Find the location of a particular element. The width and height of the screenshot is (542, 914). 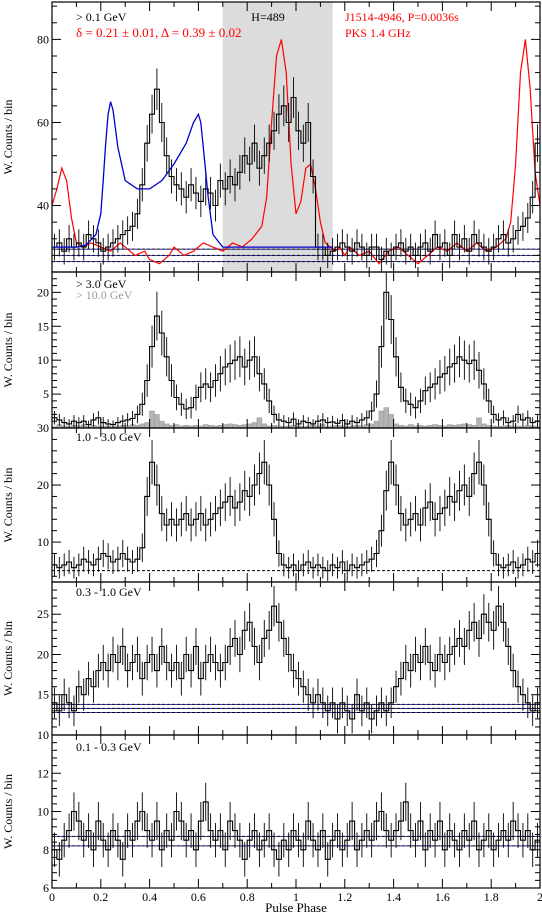

h-test-label: H=489 is located at coordinates (267, 17).